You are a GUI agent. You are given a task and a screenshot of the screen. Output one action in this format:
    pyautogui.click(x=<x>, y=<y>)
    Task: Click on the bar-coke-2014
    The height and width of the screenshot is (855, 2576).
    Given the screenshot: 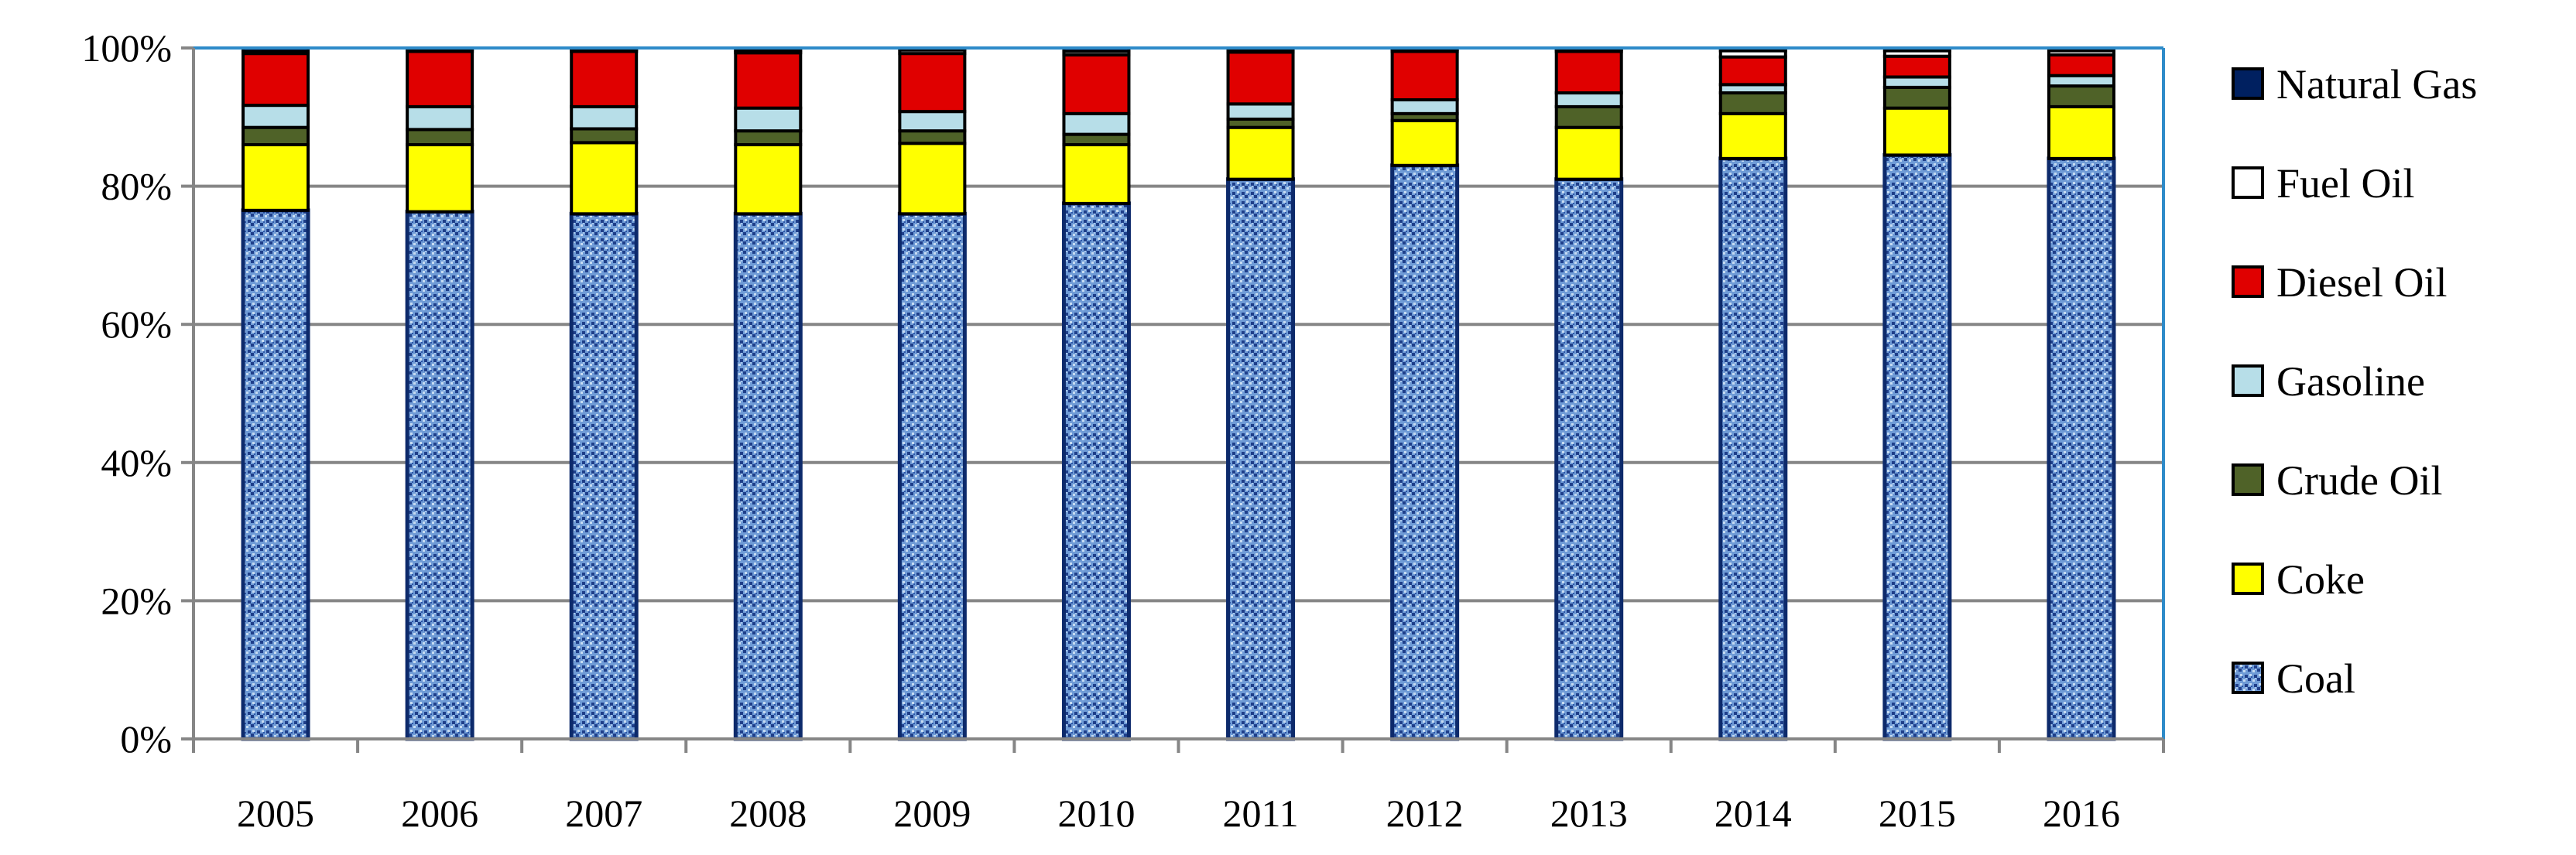 What is the action you would take?
    pyautogui.click(x=1752, y=136)
    